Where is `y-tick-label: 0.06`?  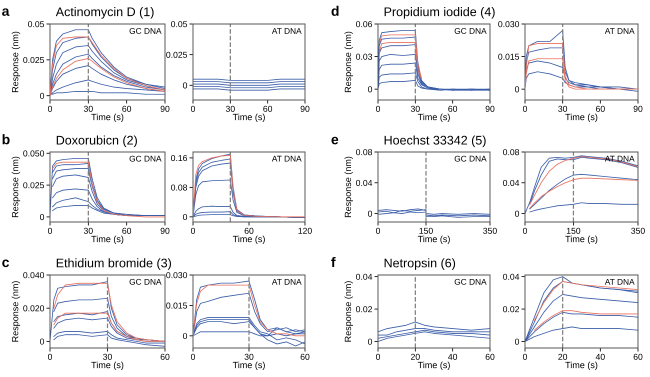
y-tick-label: 0.06 is located at coordinates (364, 24).